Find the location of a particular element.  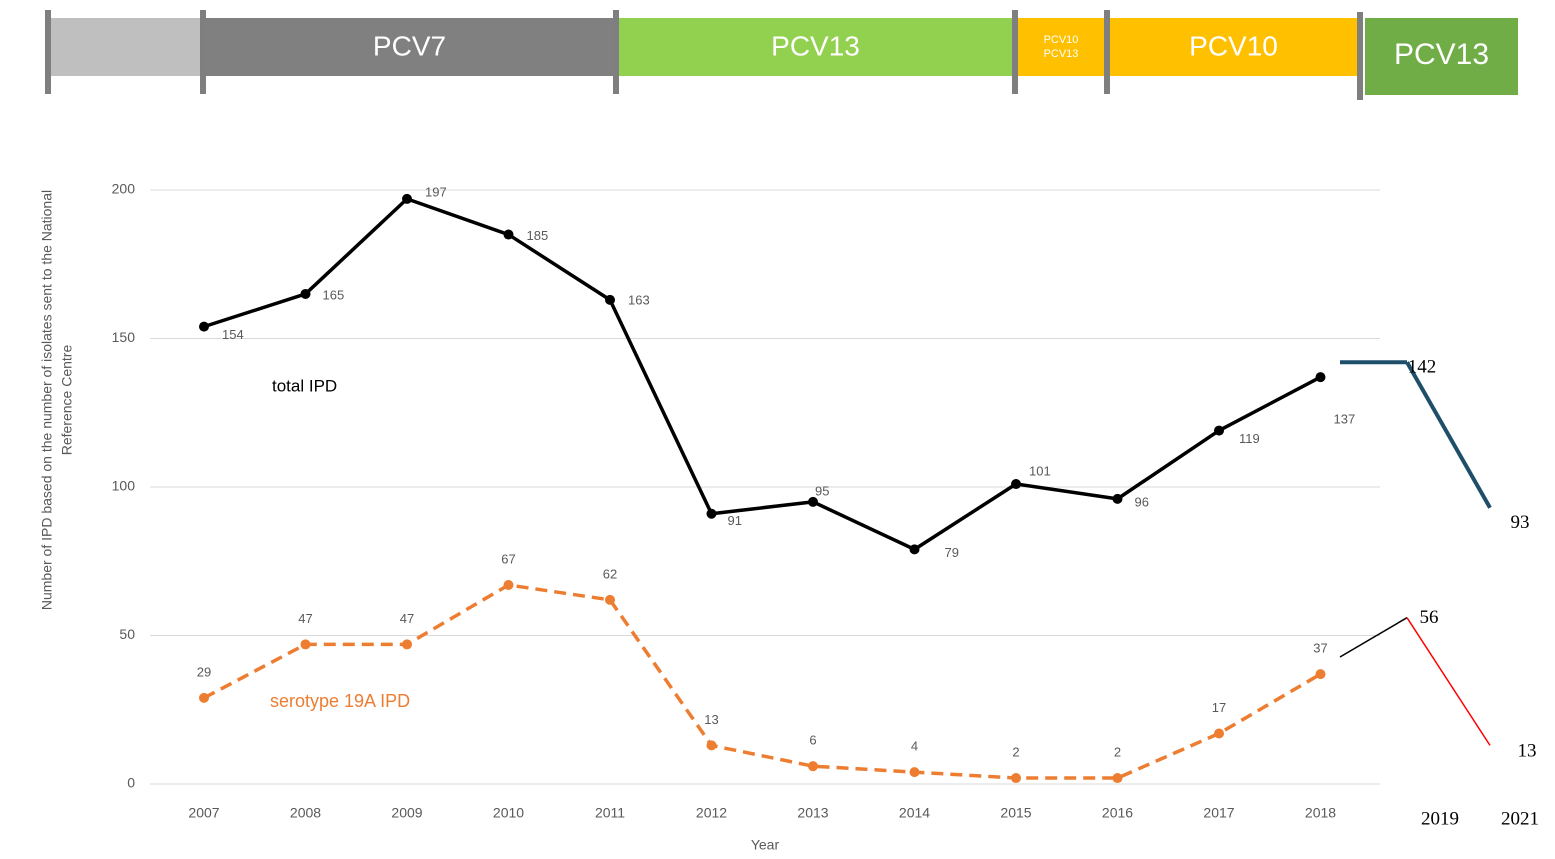

data-label: 6 is located at coordinates (812, 740).